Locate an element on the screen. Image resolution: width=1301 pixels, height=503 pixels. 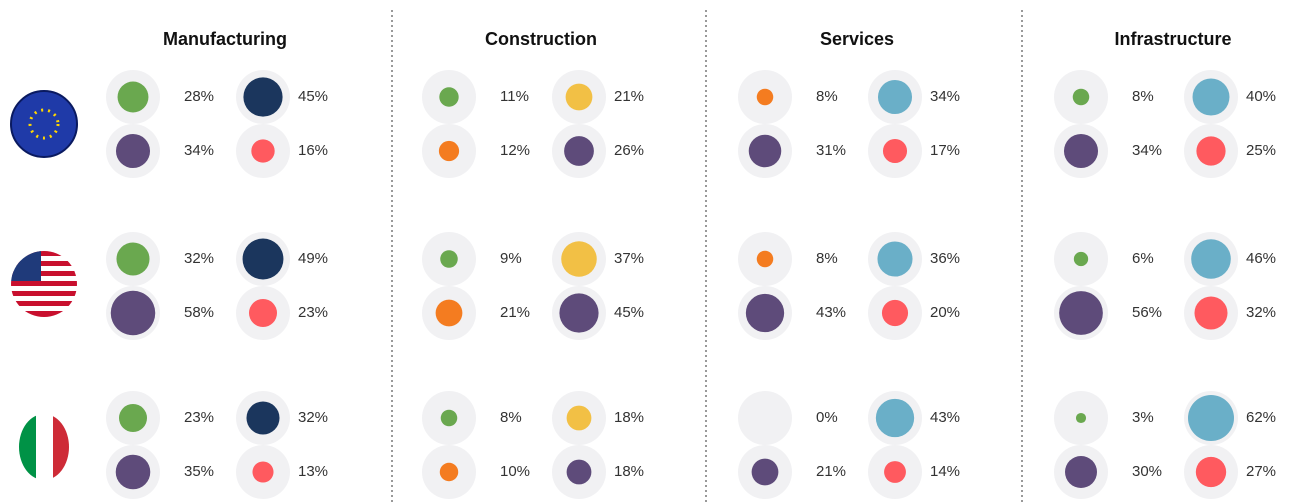
value-label: 35% is located at coordinates (199, 471).